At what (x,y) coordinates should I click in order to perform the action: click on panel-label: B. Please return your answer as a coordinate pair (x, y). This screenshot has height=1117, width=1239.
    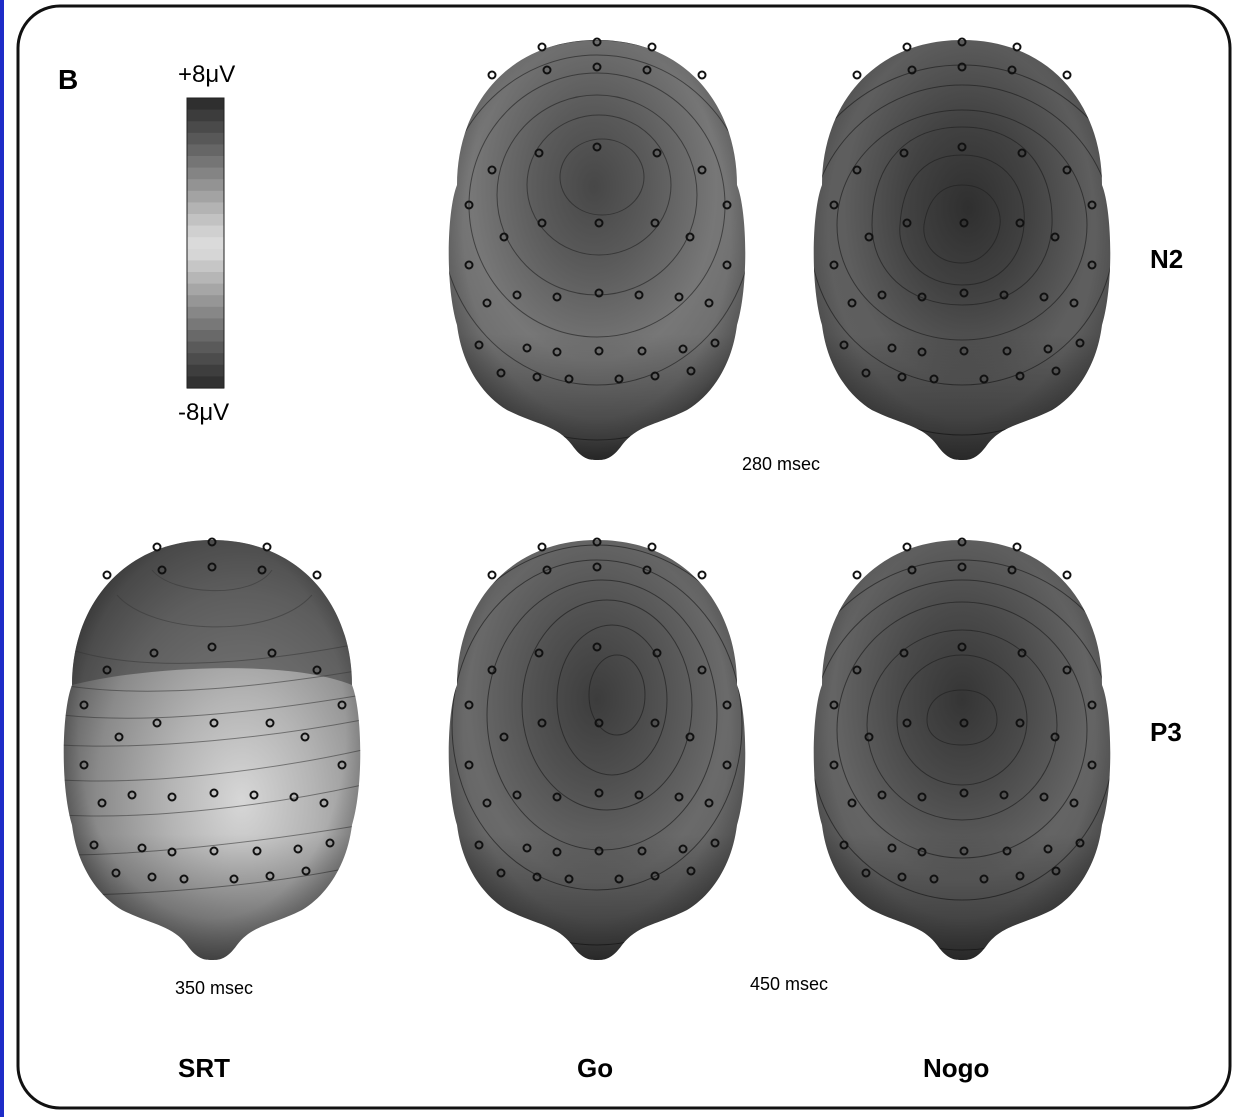
    Looking at the image, I should click on (68, 79).